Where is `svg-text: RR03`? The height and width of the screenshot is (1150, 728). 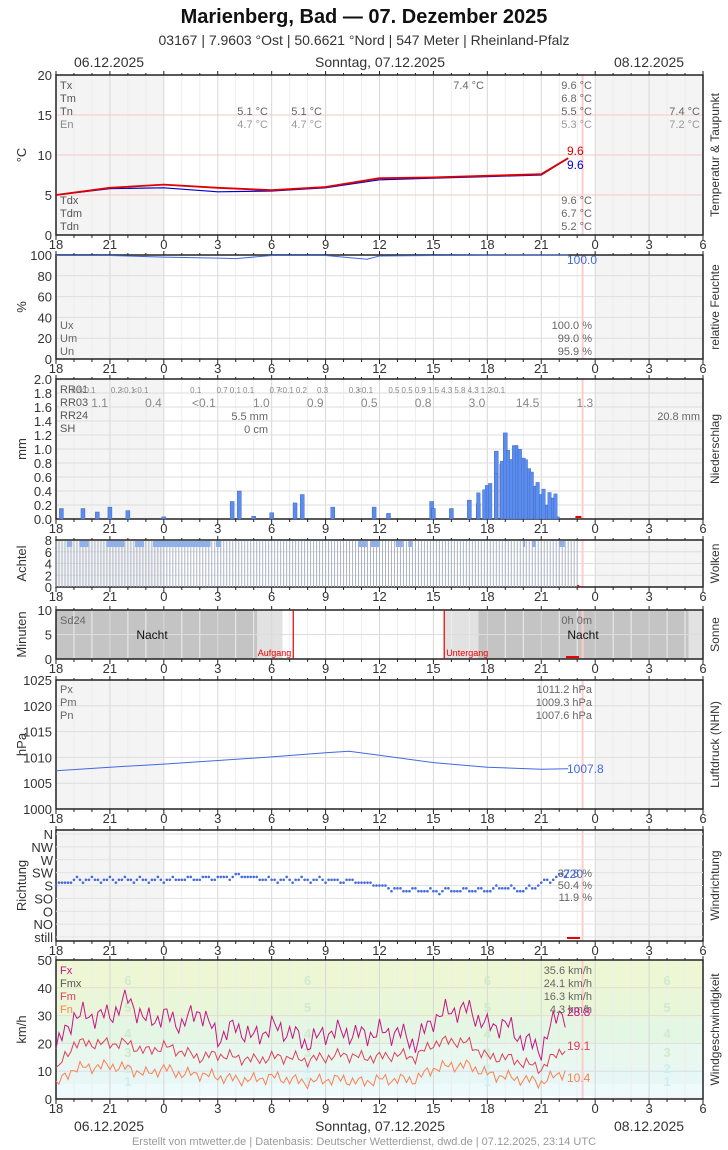 svg-text: RR03 is located at coordinates (74, 403).